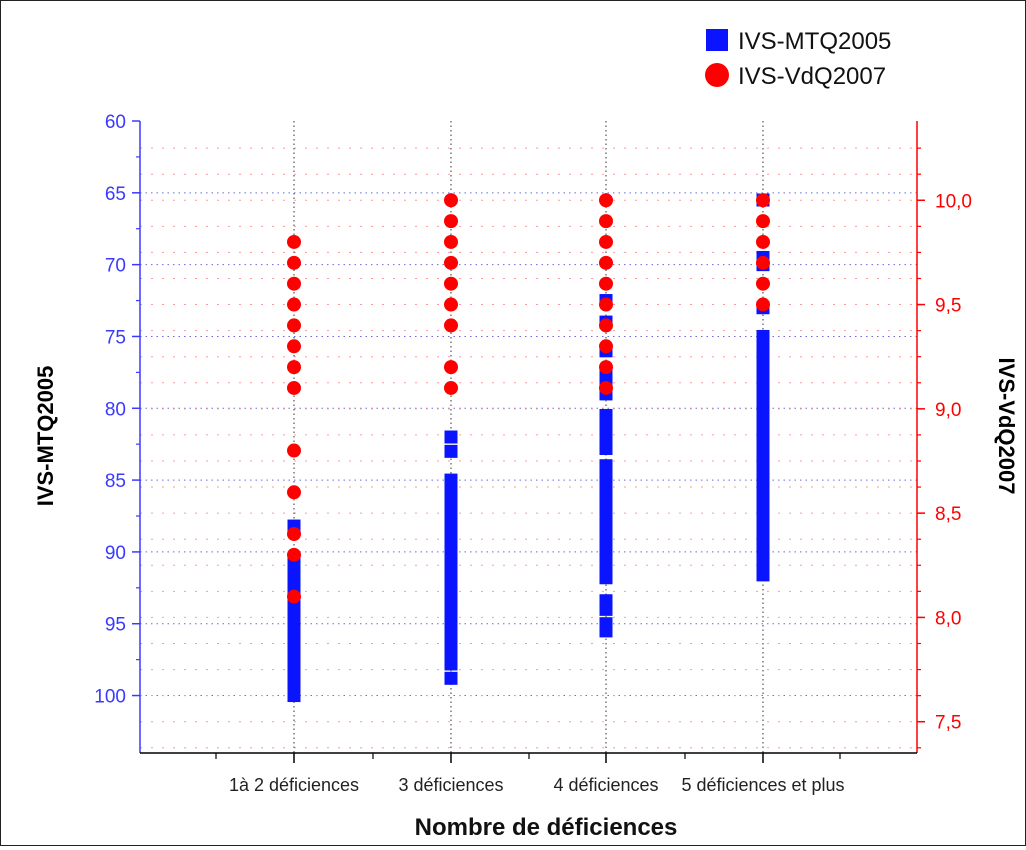 The width and height of the screenshot is (1026, 850). I want to click on right-tick-label: 8,0, so click(948, 618).